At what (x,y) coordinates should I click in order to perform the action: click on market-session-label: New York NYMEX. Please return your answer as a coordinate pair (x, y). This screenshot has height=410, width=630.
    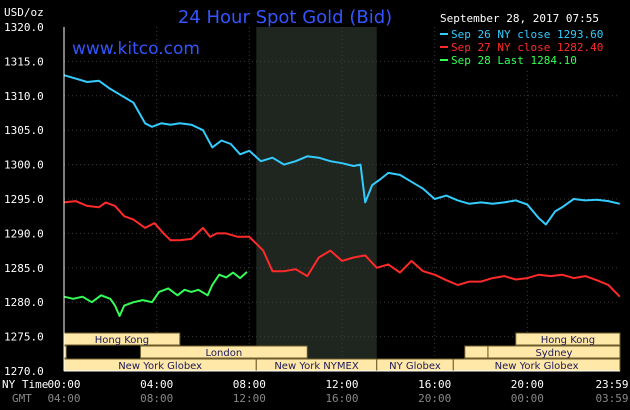
    Looking at the image, I should click on (316, 366).